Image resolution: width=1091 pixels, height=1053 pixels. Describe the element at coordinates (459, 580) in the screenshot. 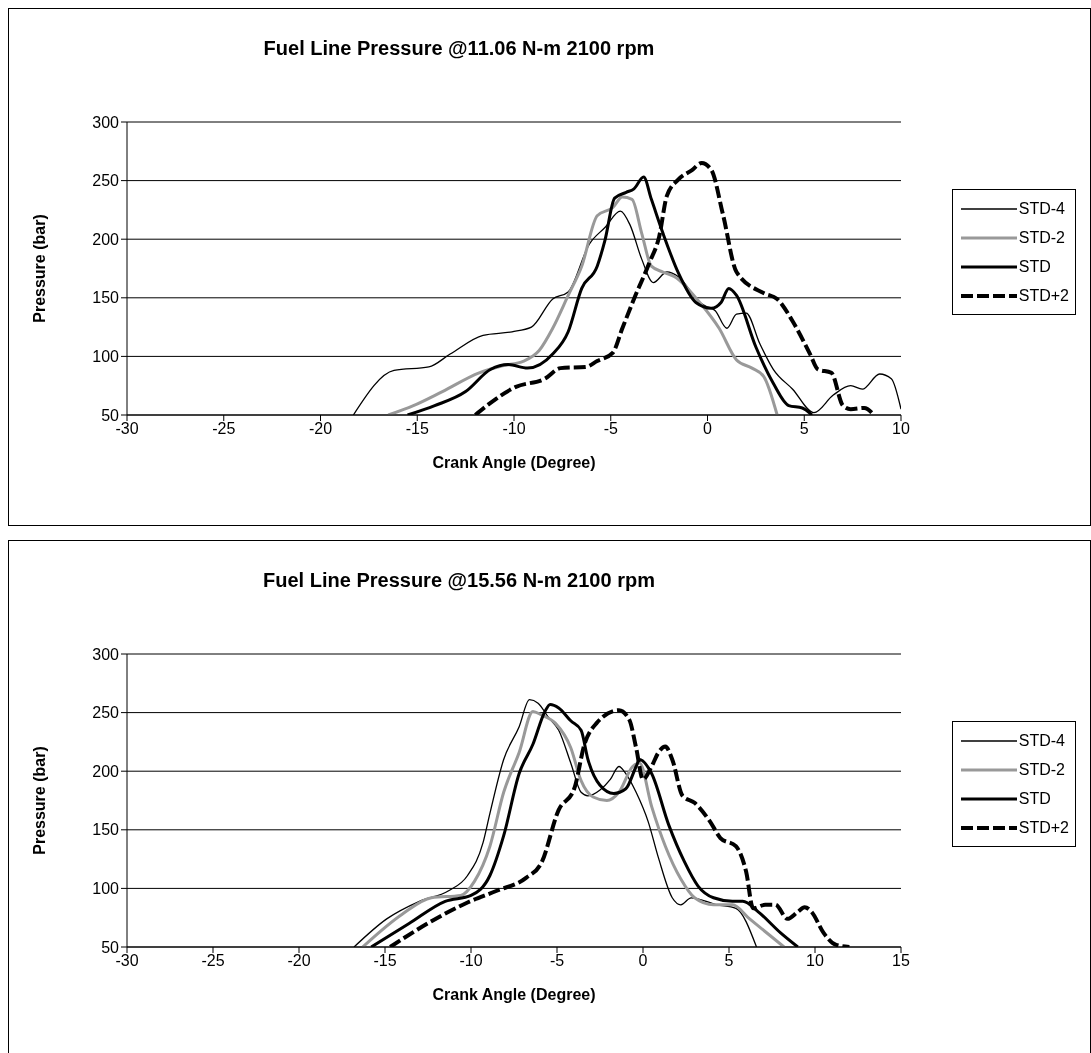

I see `chart-title: Fuel Line Pressure @15.56 N-m 2100 rpm` at that location.